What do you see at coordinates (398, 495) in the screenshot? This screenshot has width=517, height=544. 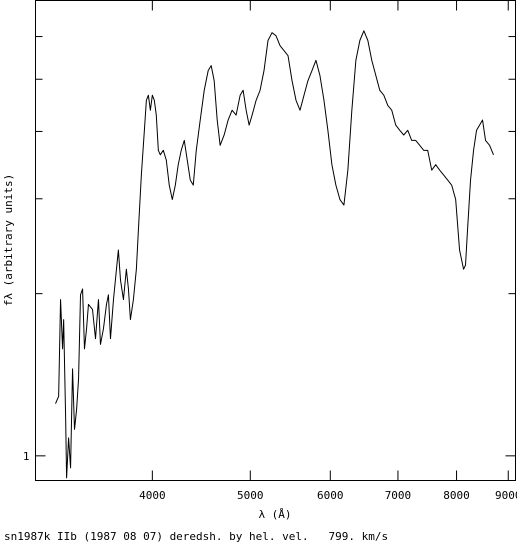 I see `x-tick-label: 7000` at bounding box center [398, 495].